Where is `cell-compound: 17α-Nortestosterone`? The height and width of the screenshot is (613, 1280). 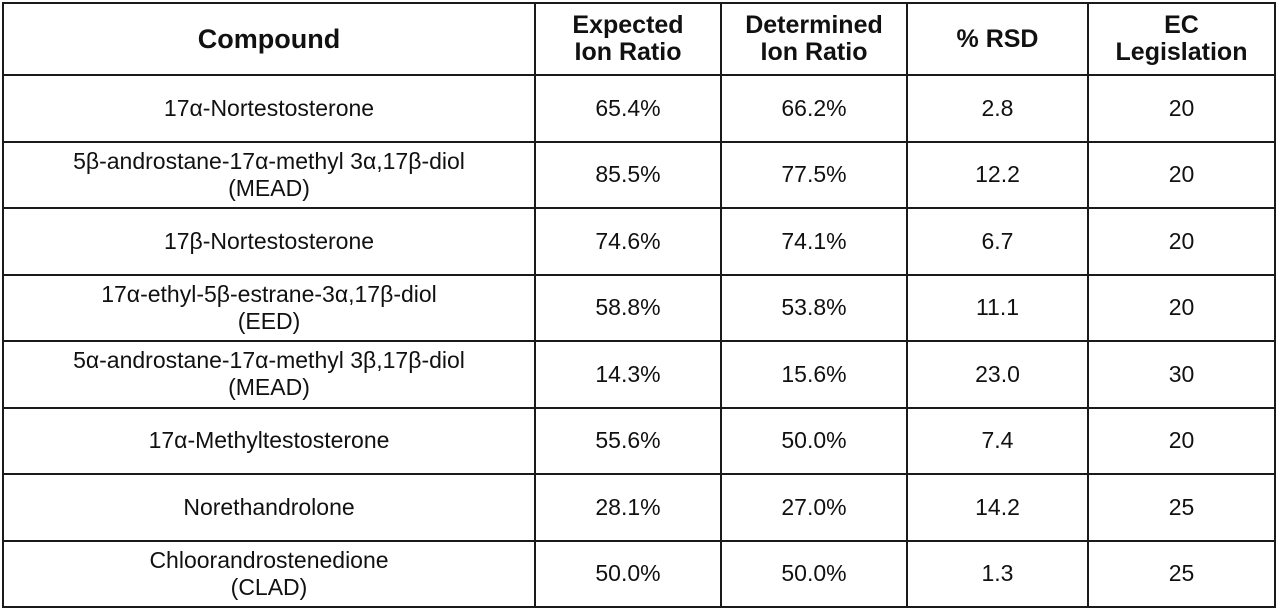
cell-compound: 17α-Nortestosterone is located at coordinates (269, 108).